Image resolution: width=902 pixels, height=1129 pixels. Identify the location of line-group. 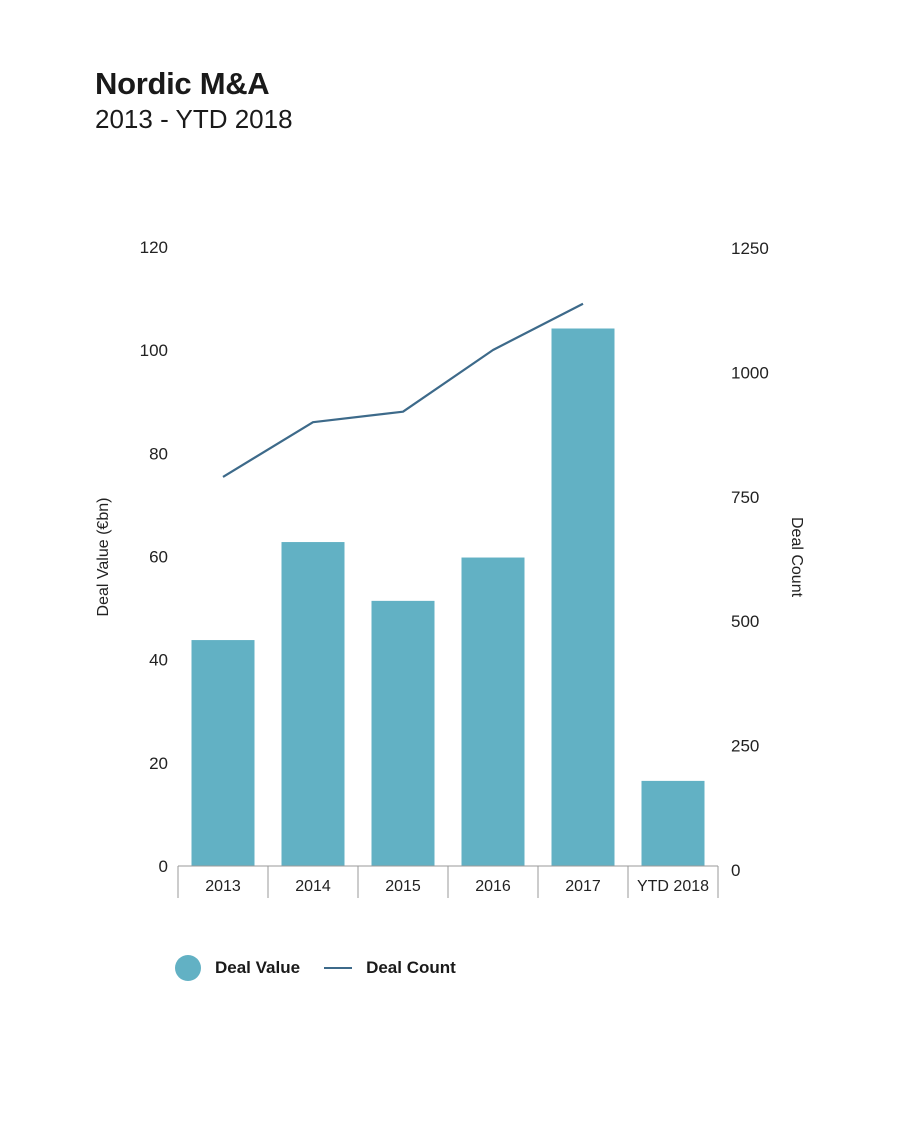
(403, 390).